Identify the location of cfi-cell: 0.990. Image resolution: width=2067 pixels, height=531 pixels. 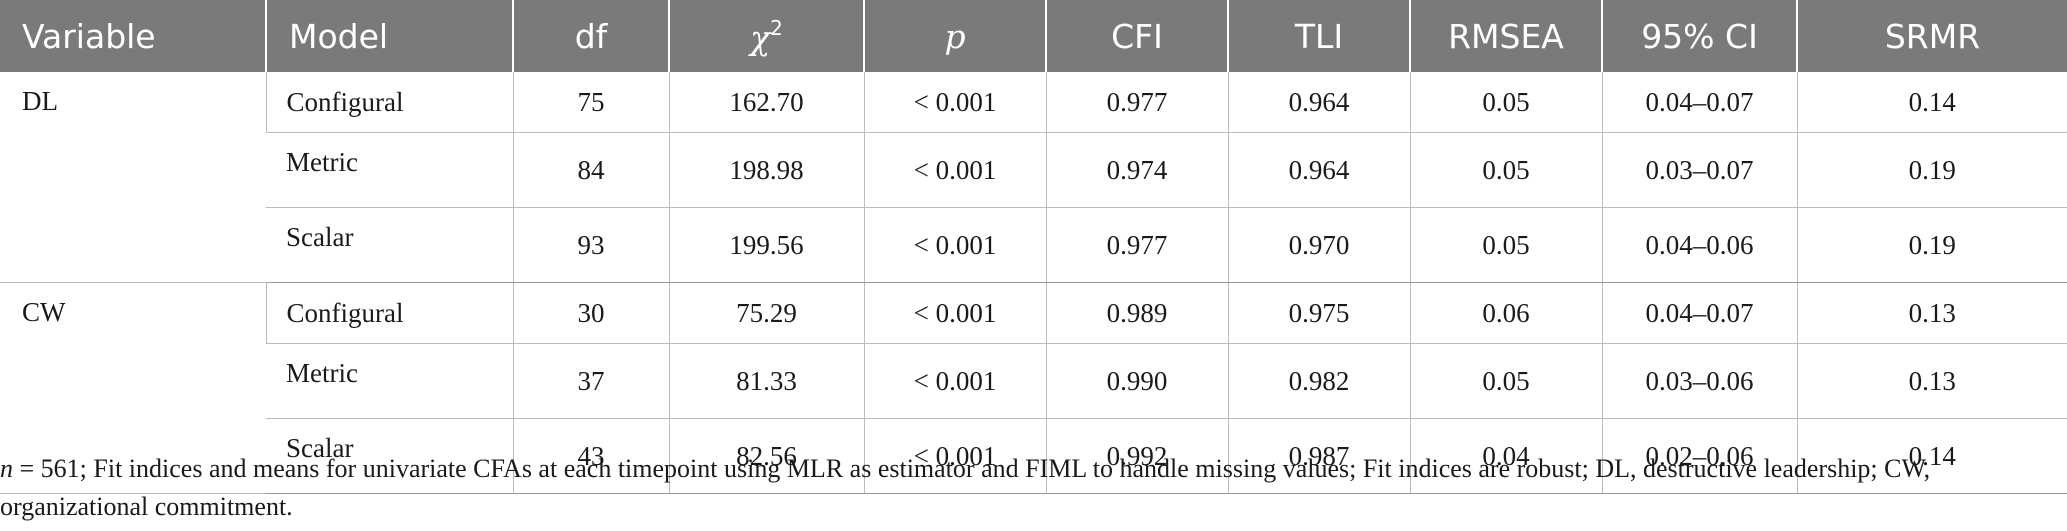
(1136, 381).